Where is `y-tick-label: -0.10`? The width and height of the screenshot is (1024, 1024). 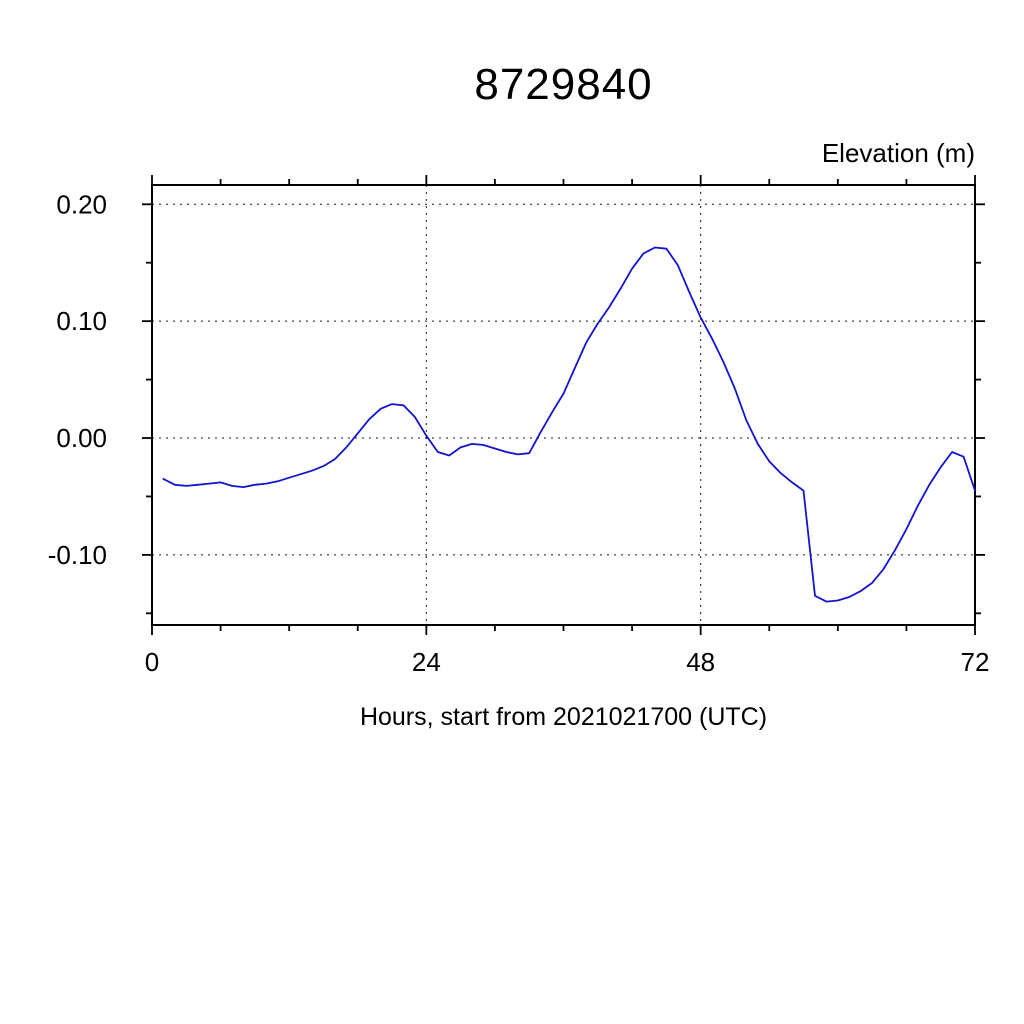
y-tick-label: -0.10 is located at coordinates (77, 555).